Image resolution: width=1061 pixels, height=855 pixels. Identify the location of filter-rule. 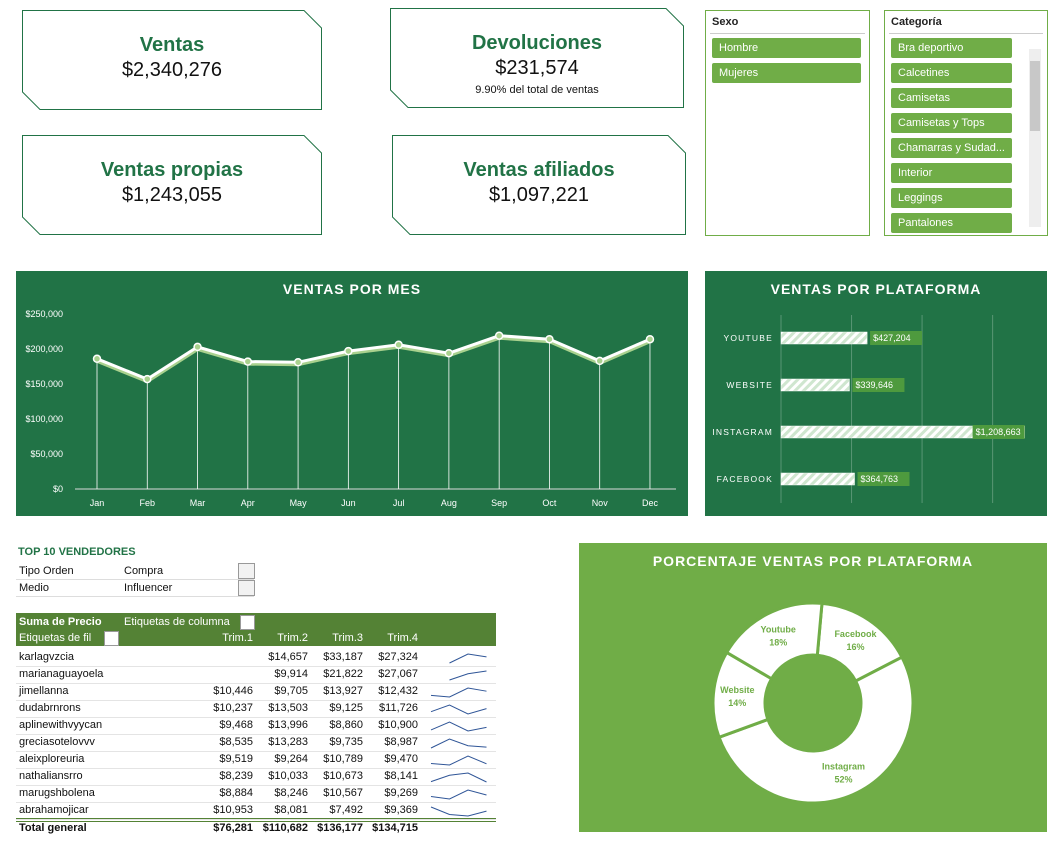
(135, 596).